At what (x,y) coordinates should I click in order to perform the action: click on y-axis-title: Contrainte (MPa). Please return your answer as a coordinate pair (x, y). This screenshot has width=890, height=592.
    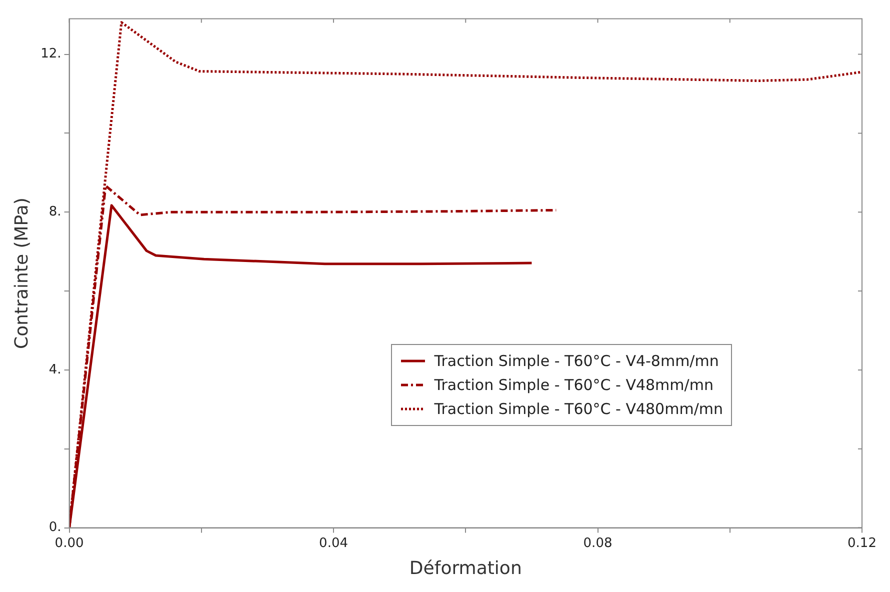
    Looking at the image, I should click on (21, 274).